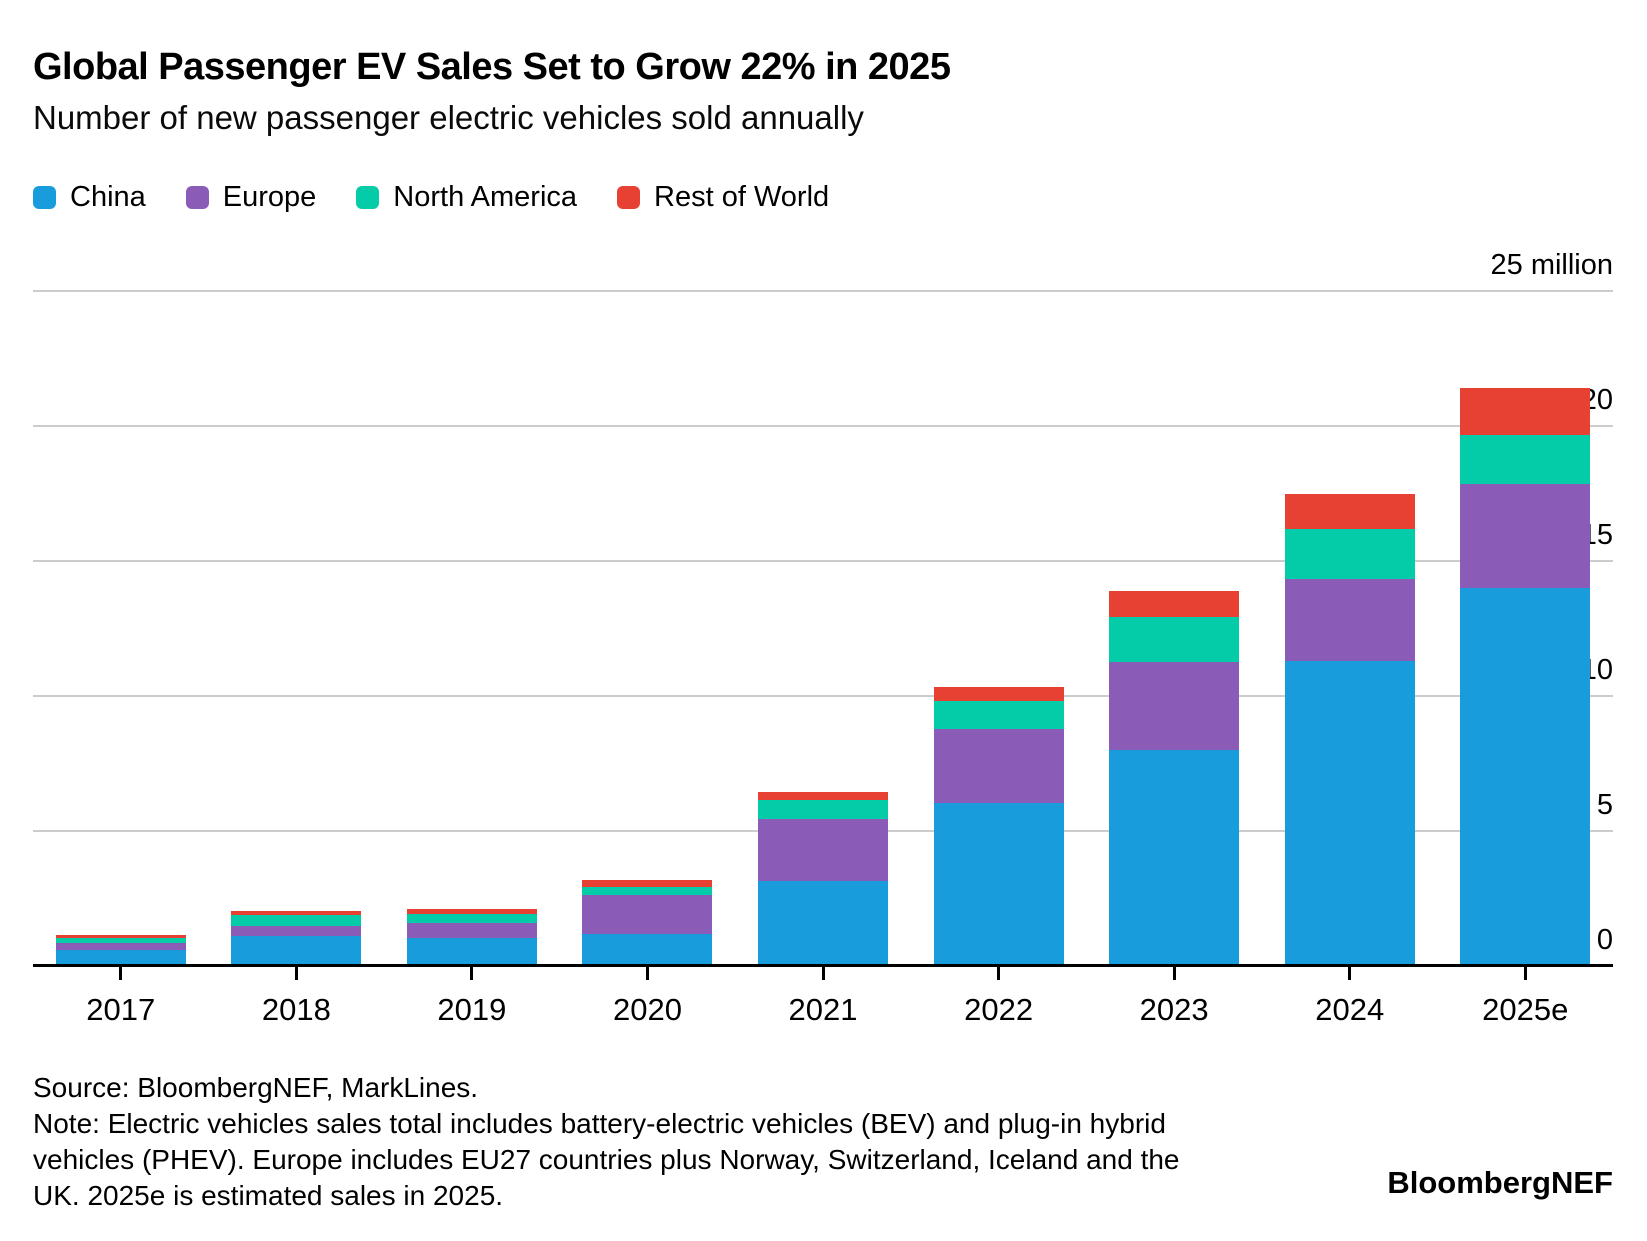  What do you see at coordinates (471, 952) in the screenshot?
I see `segment-2019-china` at bounding box center [471, 952].